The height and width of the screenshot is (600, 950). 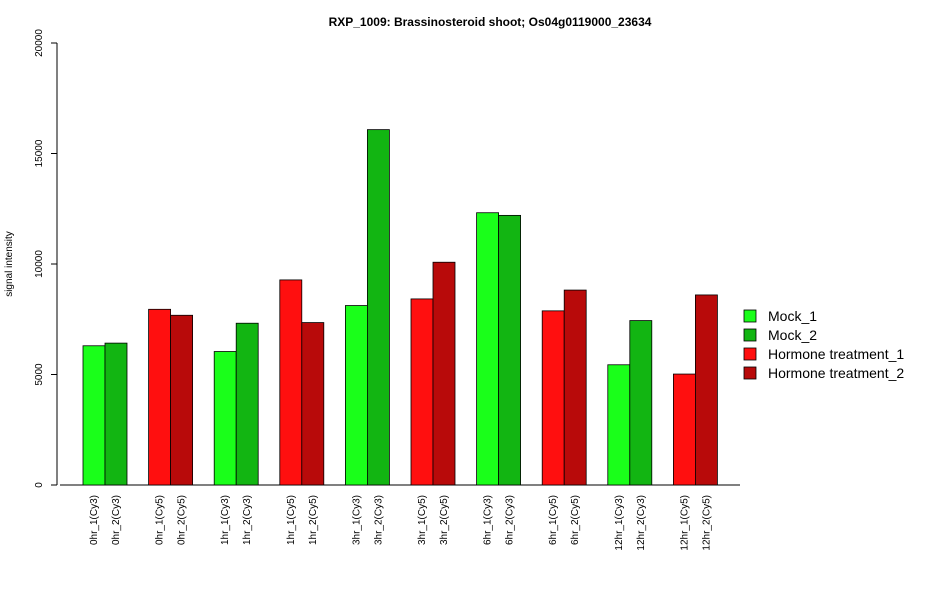 I want to click on x-tick-label: 1hr_1(Cy3), so click(x=225, y=520).